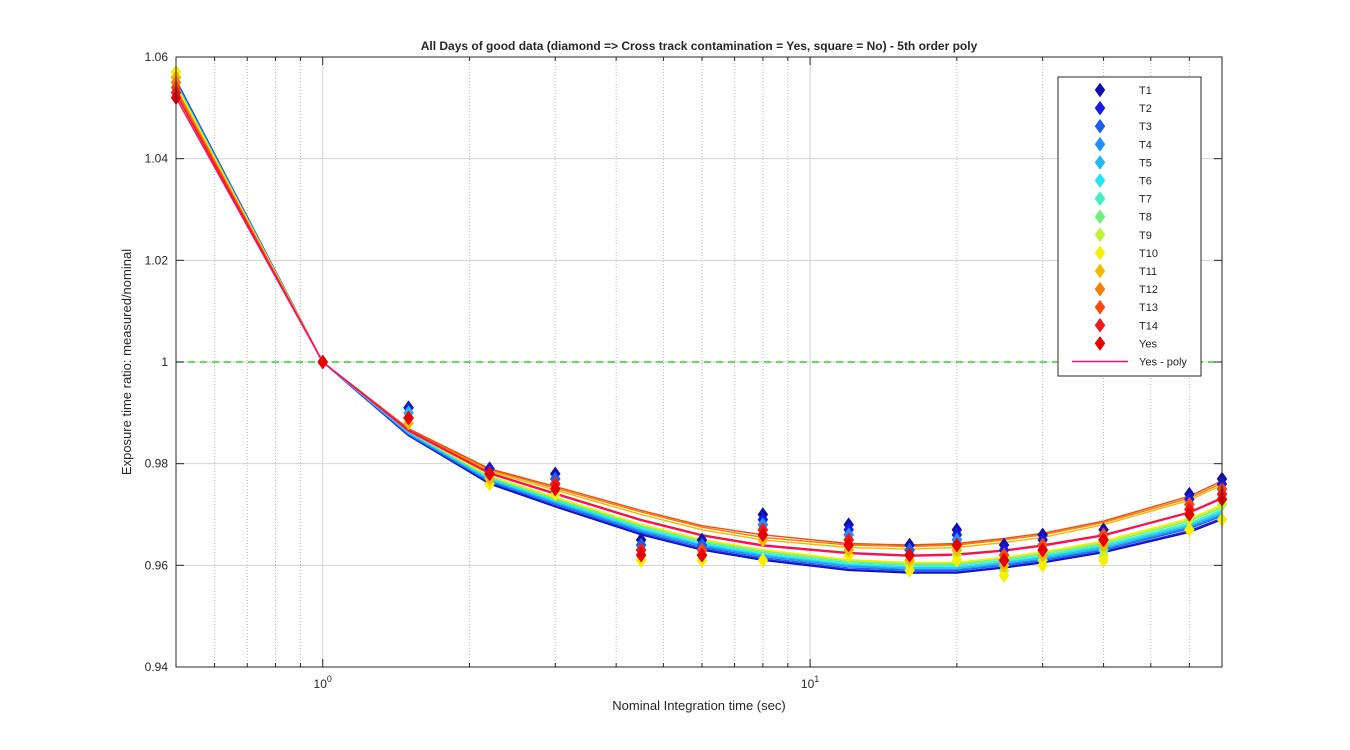 The height and width of the screenshot is (750, 1350). Describe the element at coordinates (157, 565) in the screenshot. I see `y-tick-label: 0.96` at that location.